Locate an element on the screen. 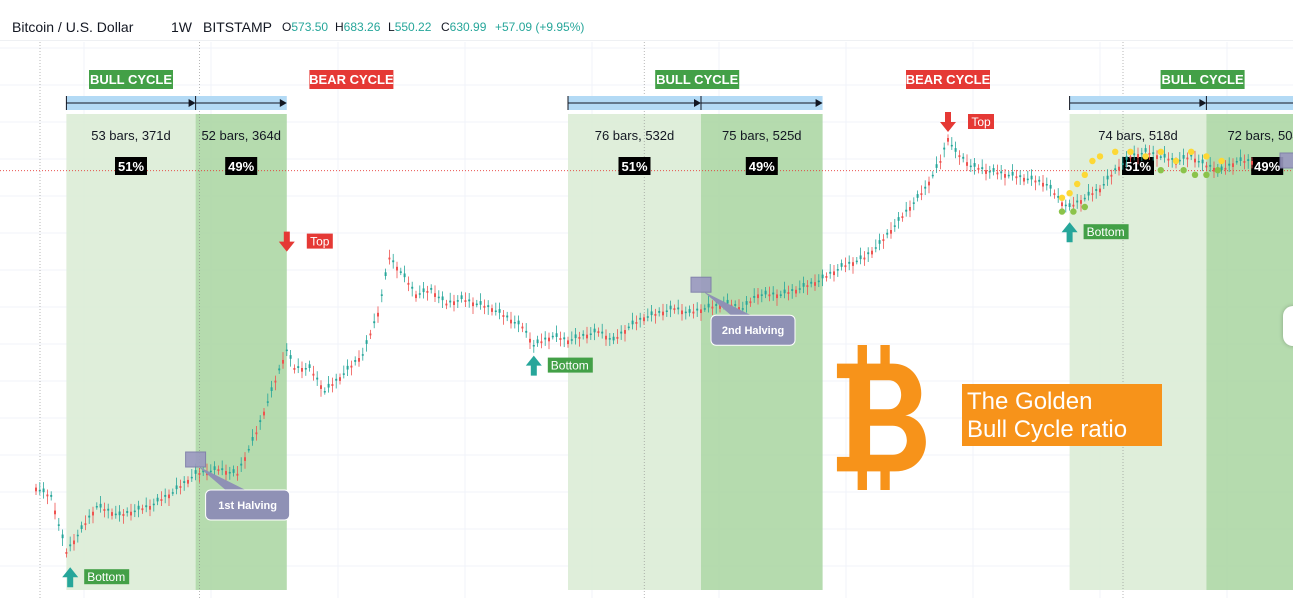 The height and width of the screenshot is (602, 1293). cycle-label: BEAR CYCLE is located at coordinates (948, 79).